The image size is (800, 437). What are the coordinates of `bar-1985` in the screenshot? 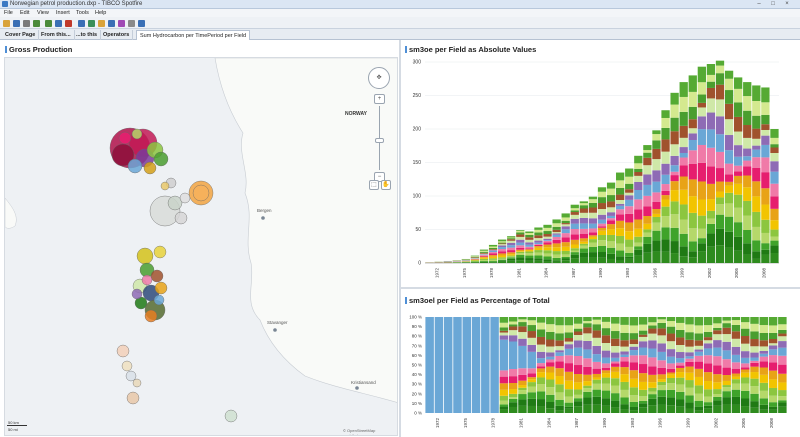 It's located at (556, 241).